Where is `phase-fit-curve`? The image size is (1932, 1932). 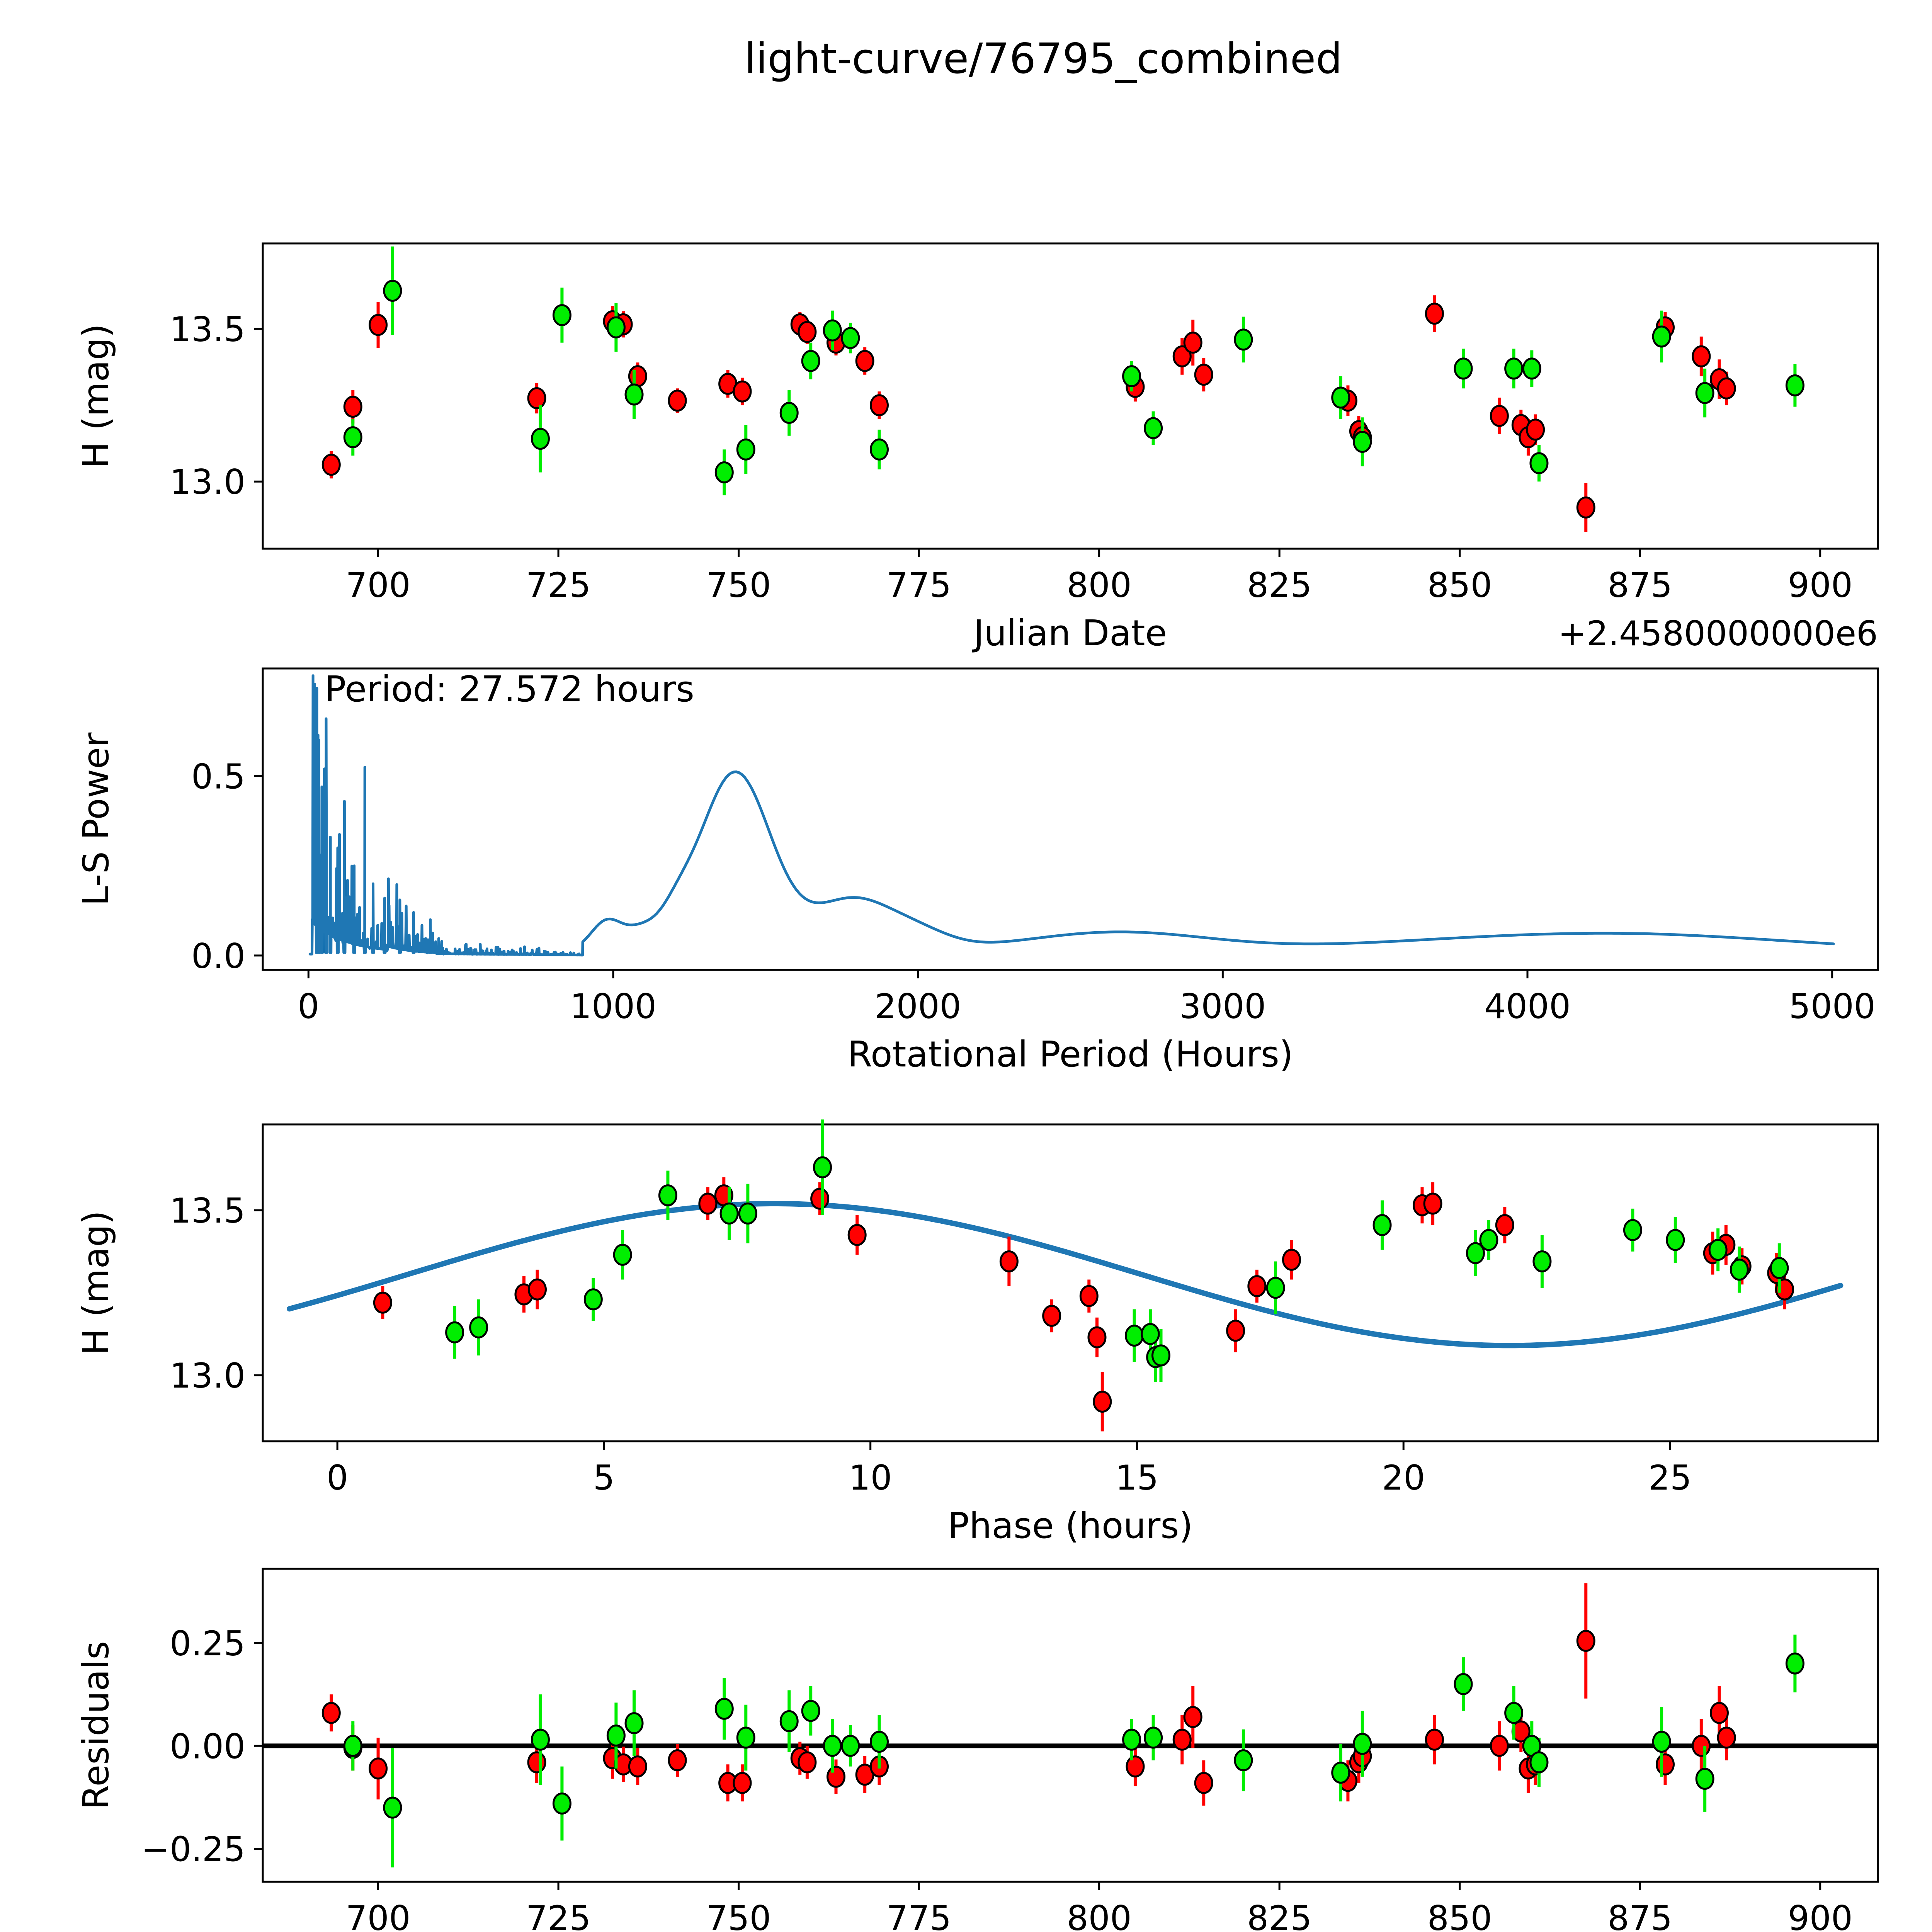 phase-fit-curve is located at coordinates (1065, 1275).